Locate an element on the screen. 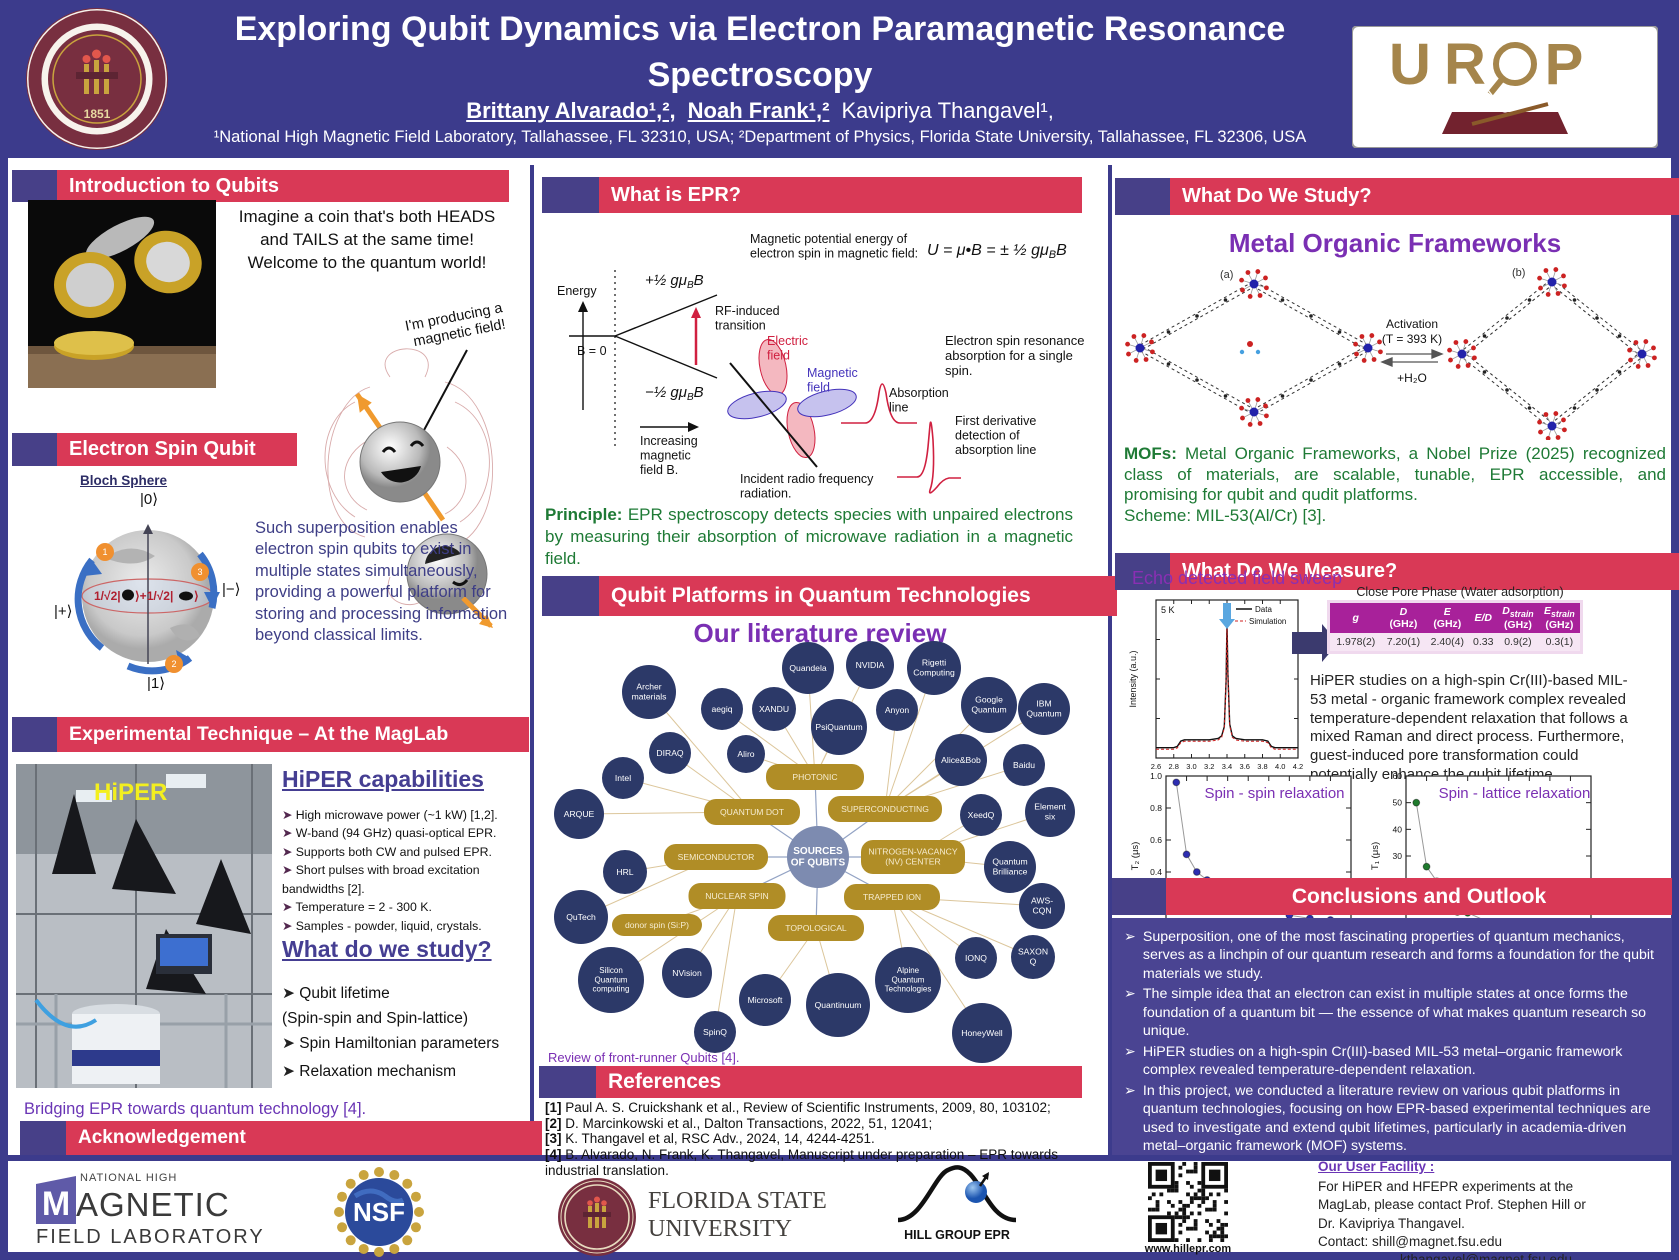 This screenshot has height=1260, width=1679. svg-text: NVIDIA is located at coordinates (870, 665).